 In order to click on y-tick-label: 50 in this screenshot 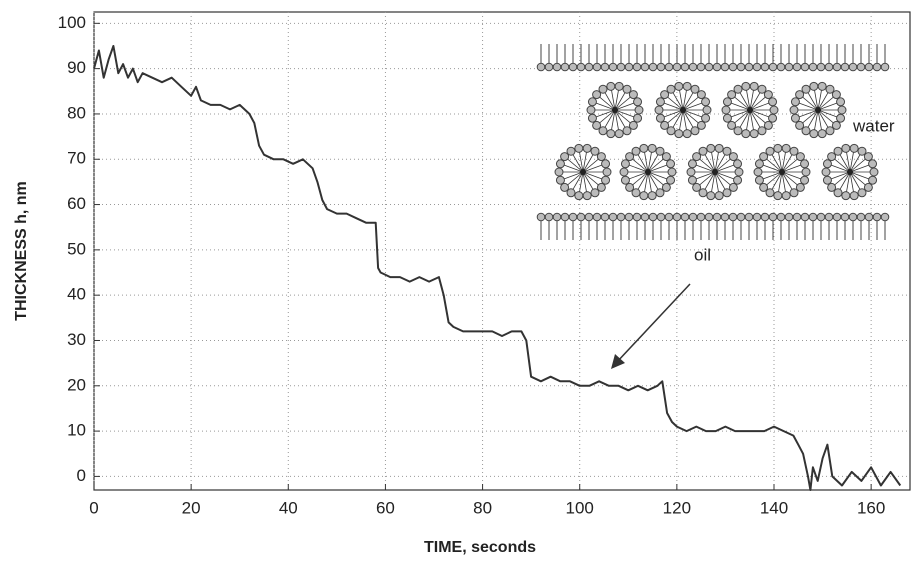, I will do `click(76, 248)`.